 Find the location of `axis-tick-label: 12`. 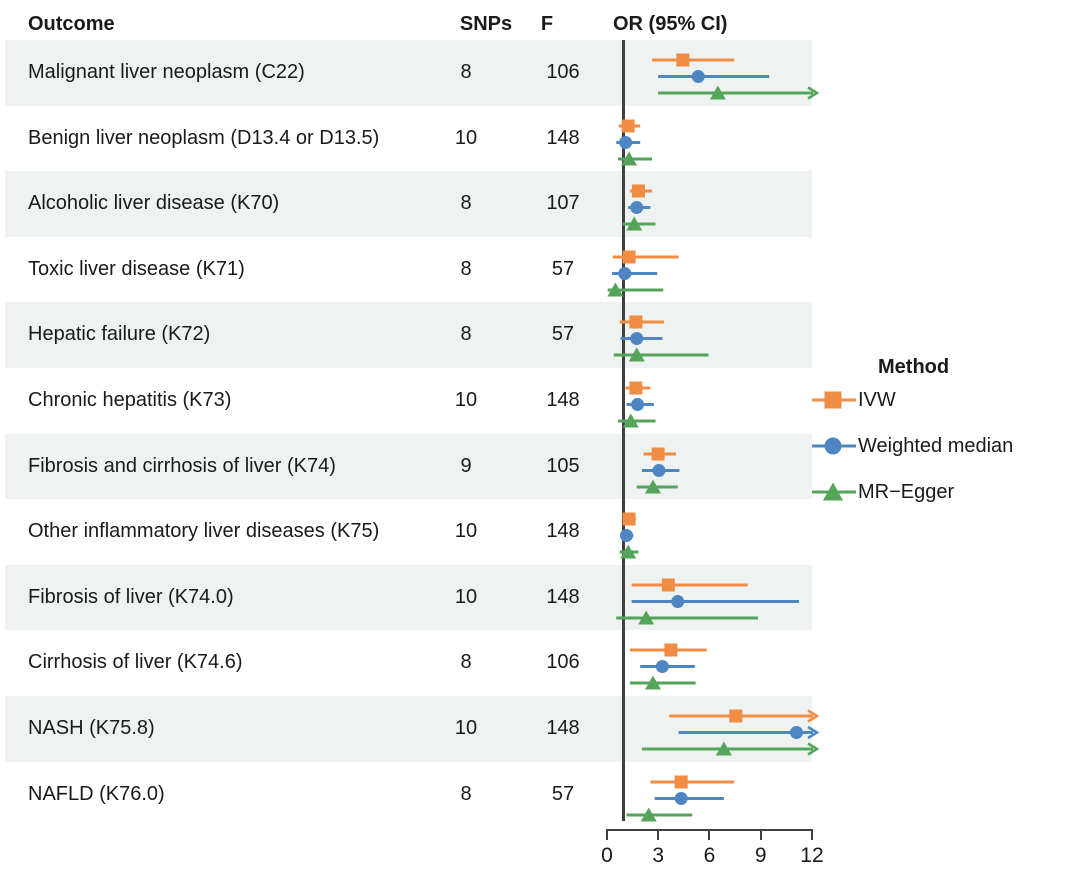

axis-tick-label: 12 is located at coordinates (812, 855).